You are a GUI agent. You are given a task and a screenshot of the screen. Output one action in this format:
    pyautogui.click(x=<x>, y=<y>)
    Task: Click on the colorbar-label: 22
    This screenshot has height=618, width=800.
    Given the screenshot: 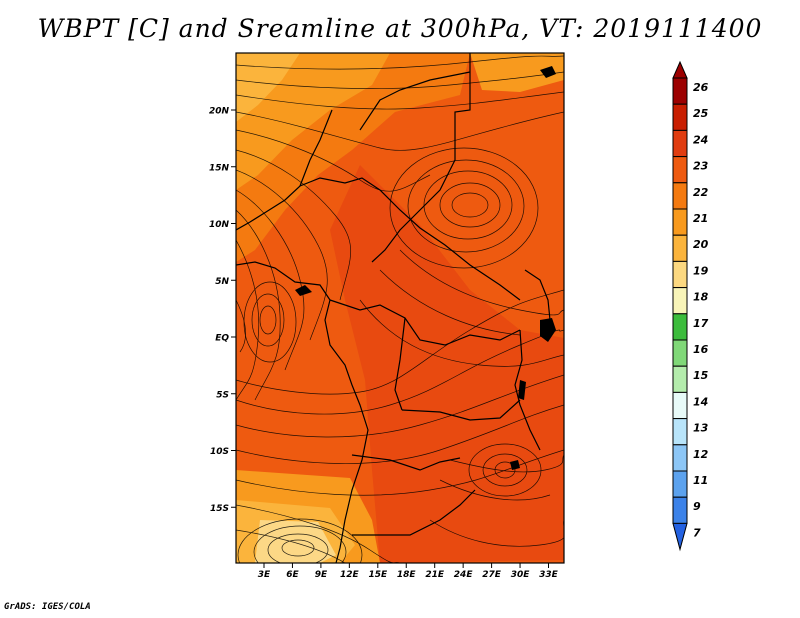 What is the action you would take?
    pyautogui.click(x=701, y=192)
    